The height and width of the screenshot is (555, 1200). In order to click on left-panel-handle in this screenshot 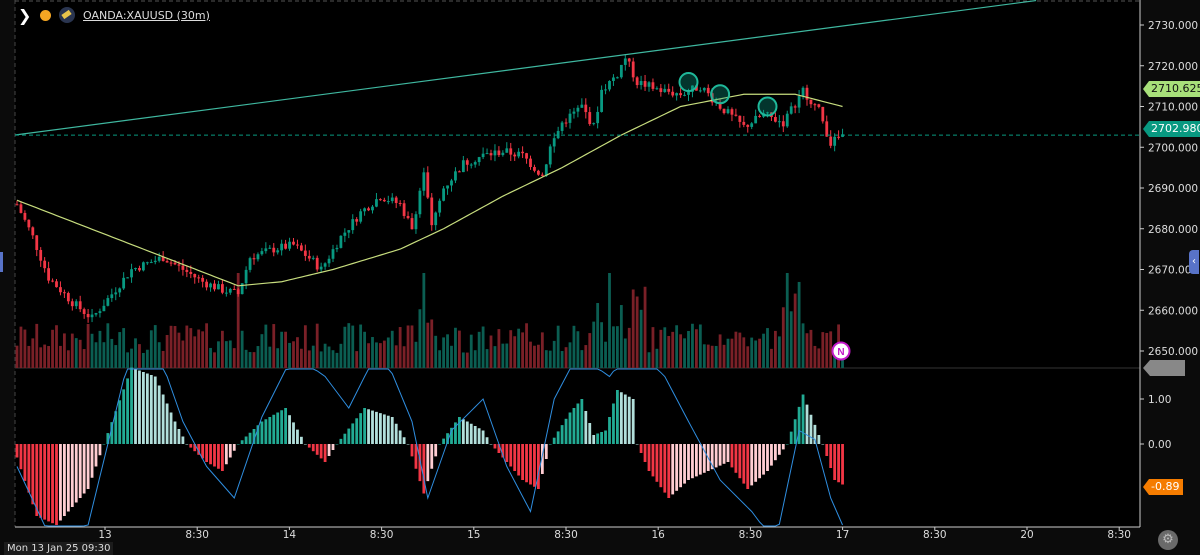, I will do `click(1, 262)`.